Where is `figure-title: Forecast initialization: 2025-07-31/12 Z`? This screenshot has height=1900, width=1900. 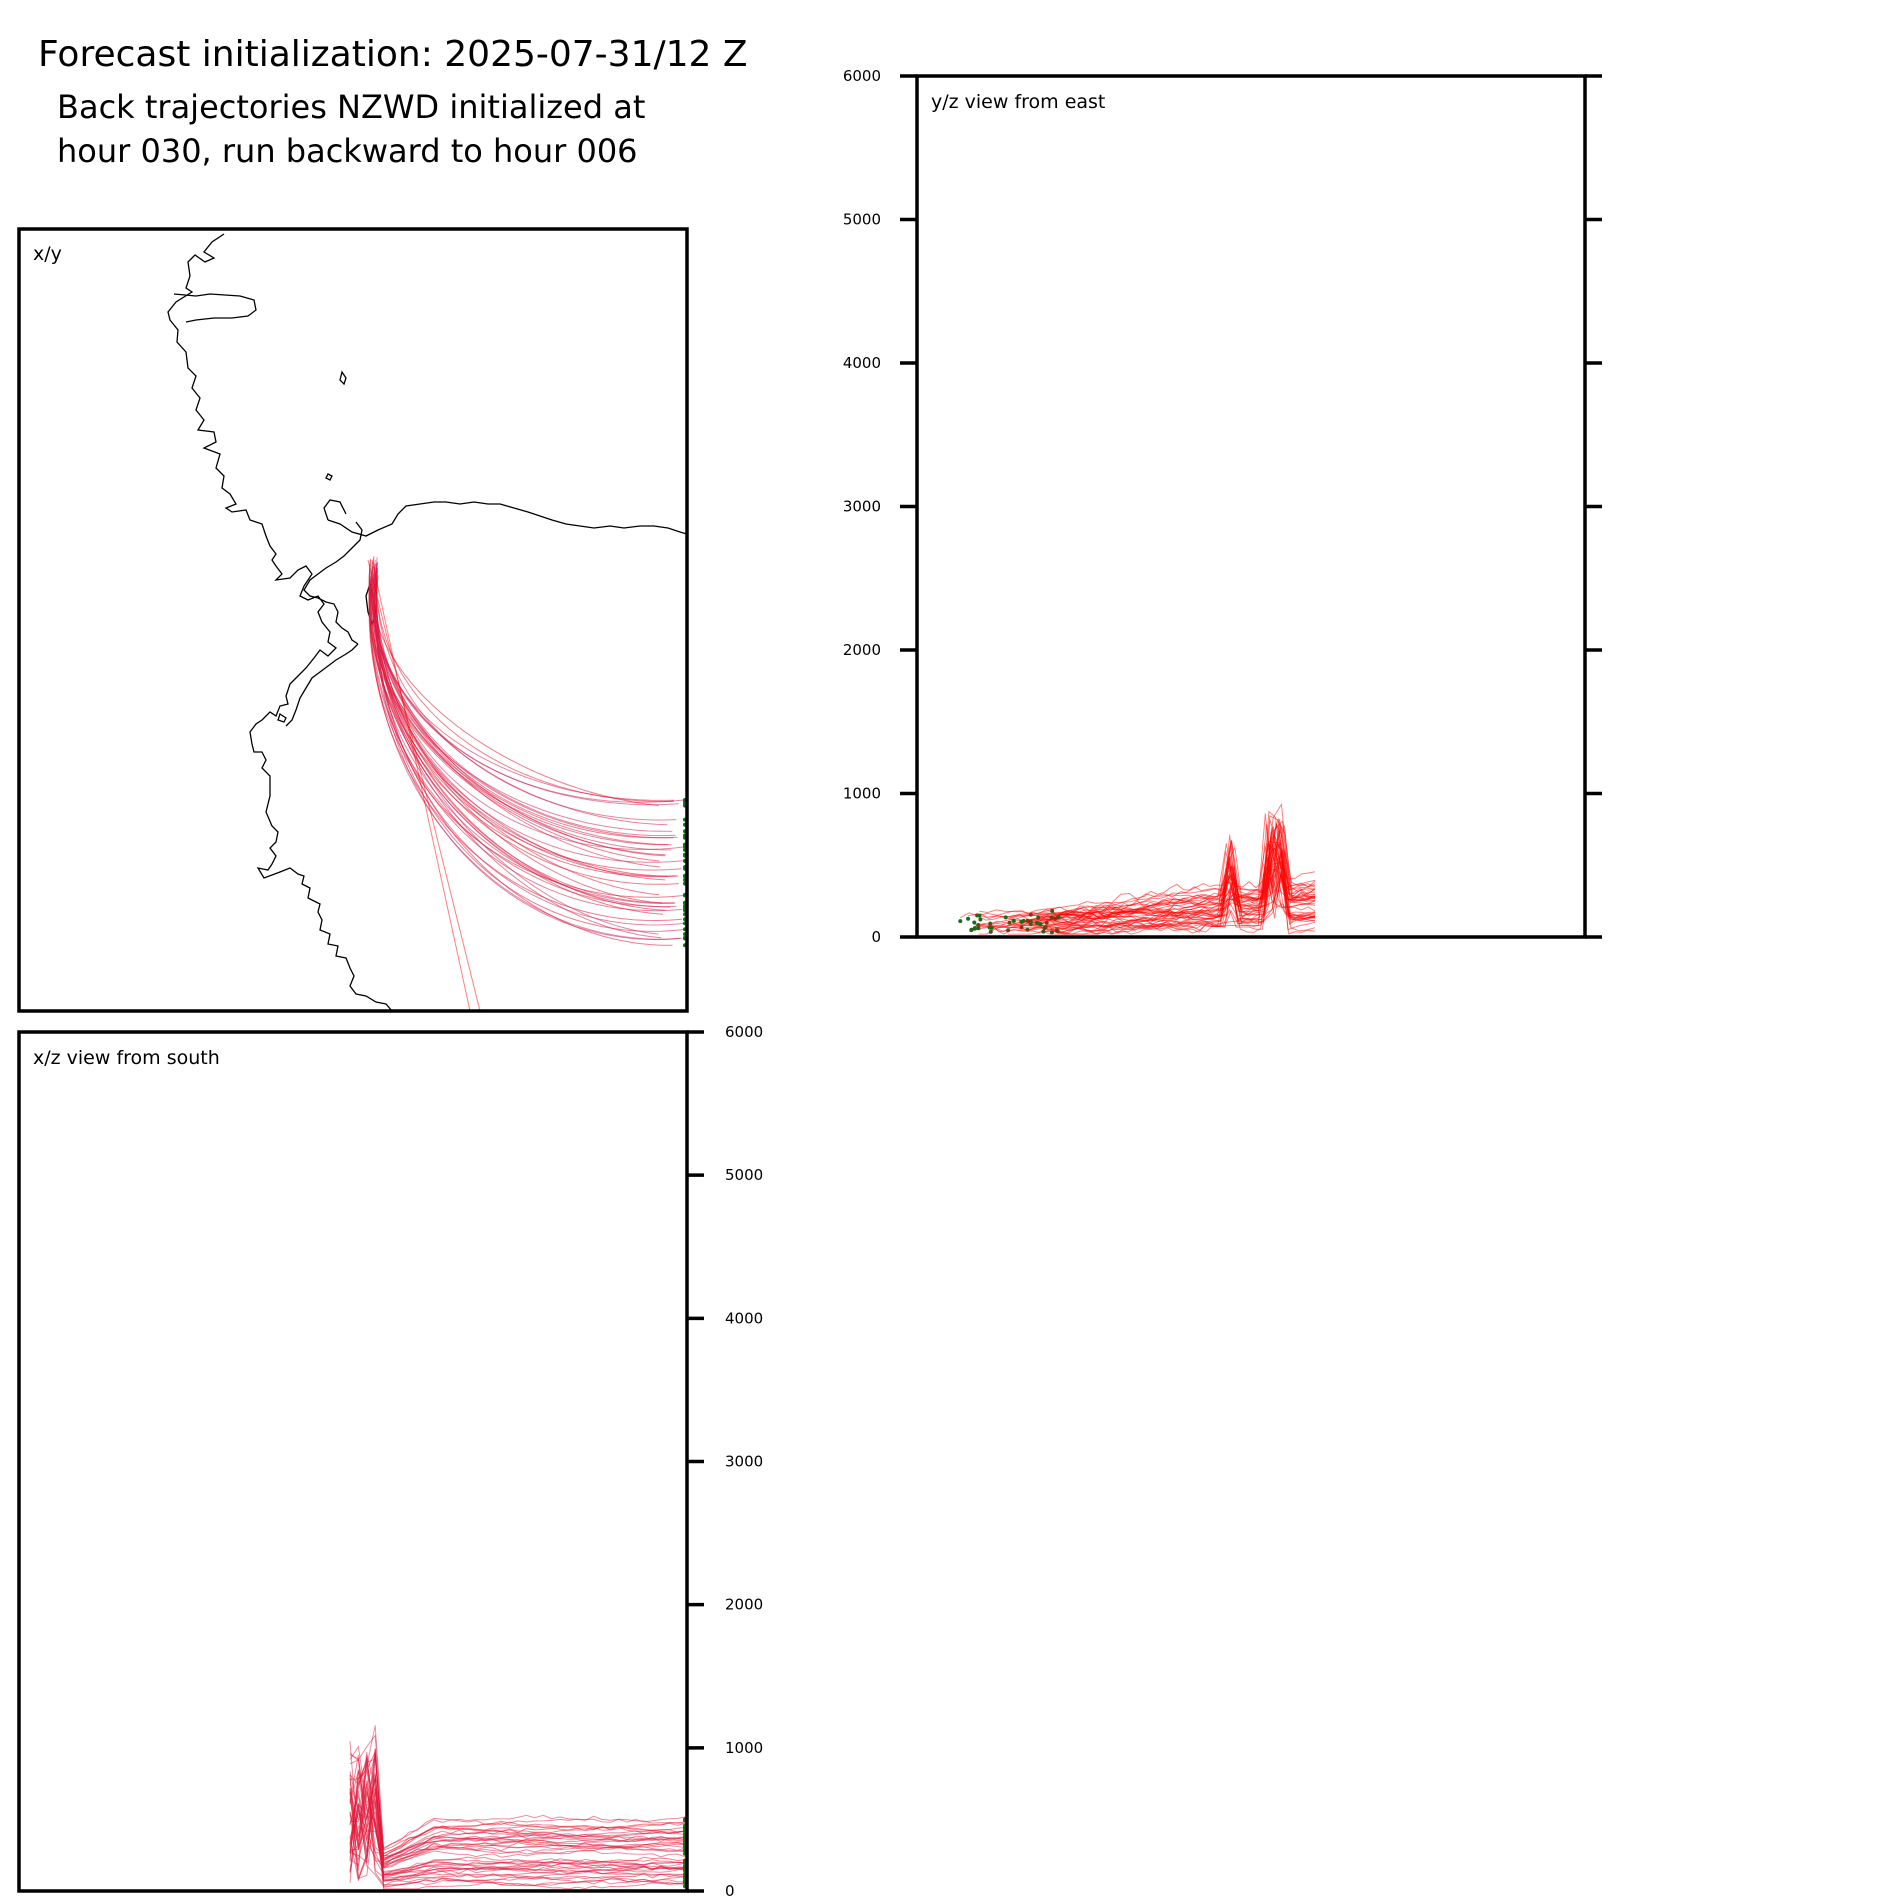 figure-title: Forecast initialization: 2025-07-31/12 Z is located at coordinates (393, 54).